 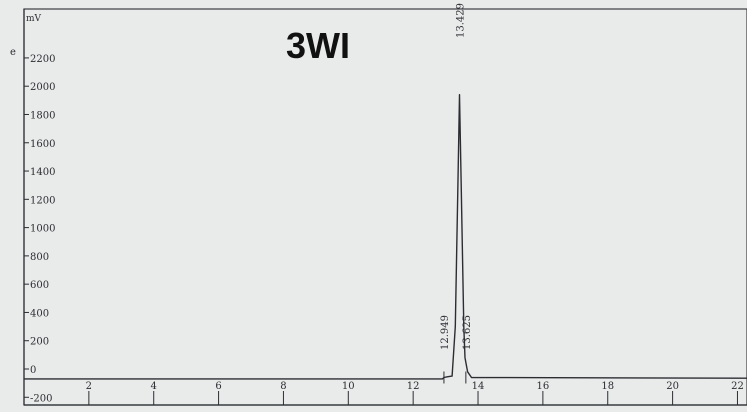 I want to click on x-tick-label: 20, so click(x=672, y=386).